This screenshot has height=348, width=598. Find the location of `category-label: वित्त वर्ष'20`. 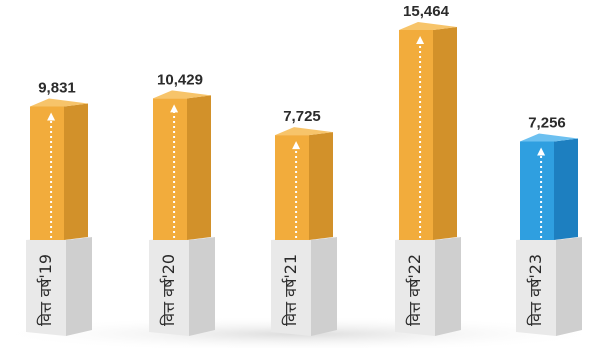

category-label: वित्त वर्ष'20 is located at coordinates (168, 290).